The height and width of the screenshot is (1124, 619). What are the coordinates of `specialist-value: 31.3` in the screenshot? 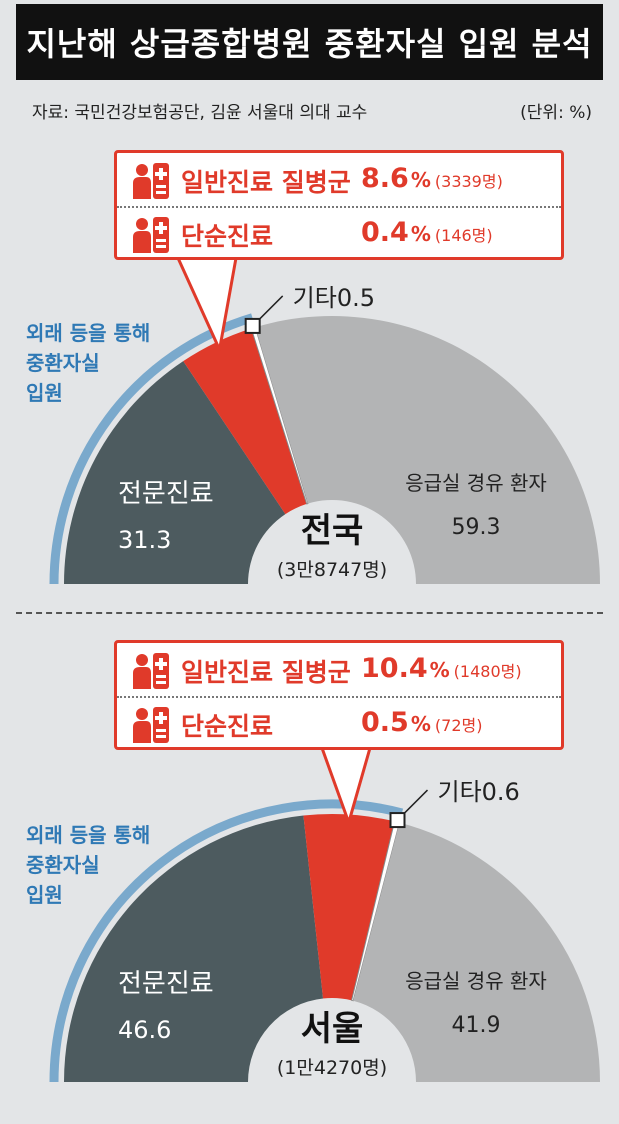 It's located at (144, 540).